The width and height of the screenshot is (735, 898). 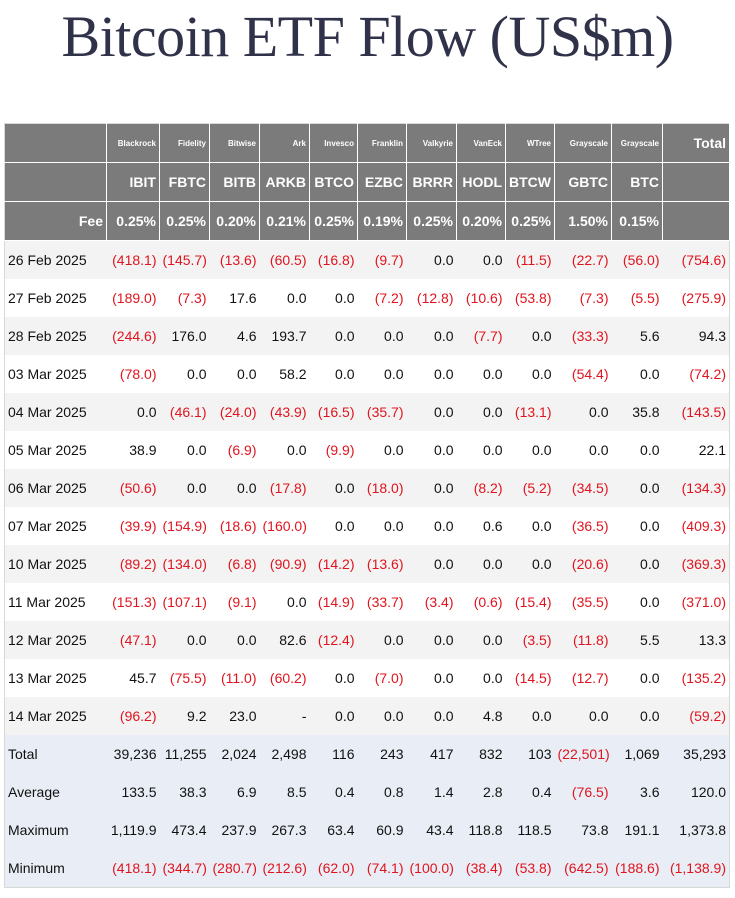 I want to click on summary-cell: (642.5), so click(x=583, y=868).